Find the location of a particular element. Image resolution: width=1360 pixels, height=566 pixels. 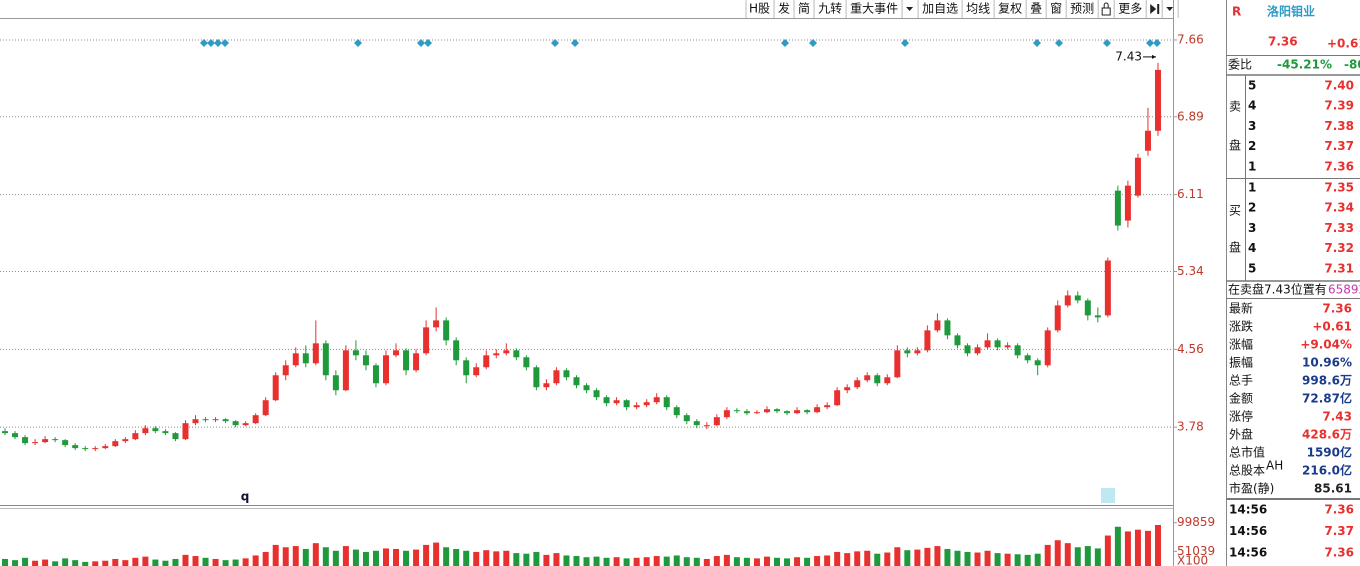

buy-price: 7.33 is located at coordinates (1339, 228).